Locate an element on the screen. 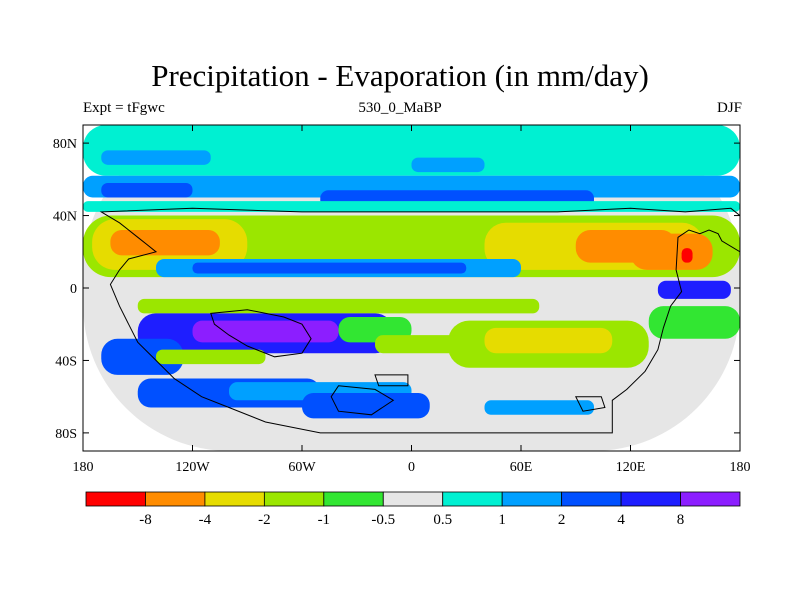 This screenshot has width=800, height=600. colorbar-label-1: -4 is located at coordinates (205, 520).